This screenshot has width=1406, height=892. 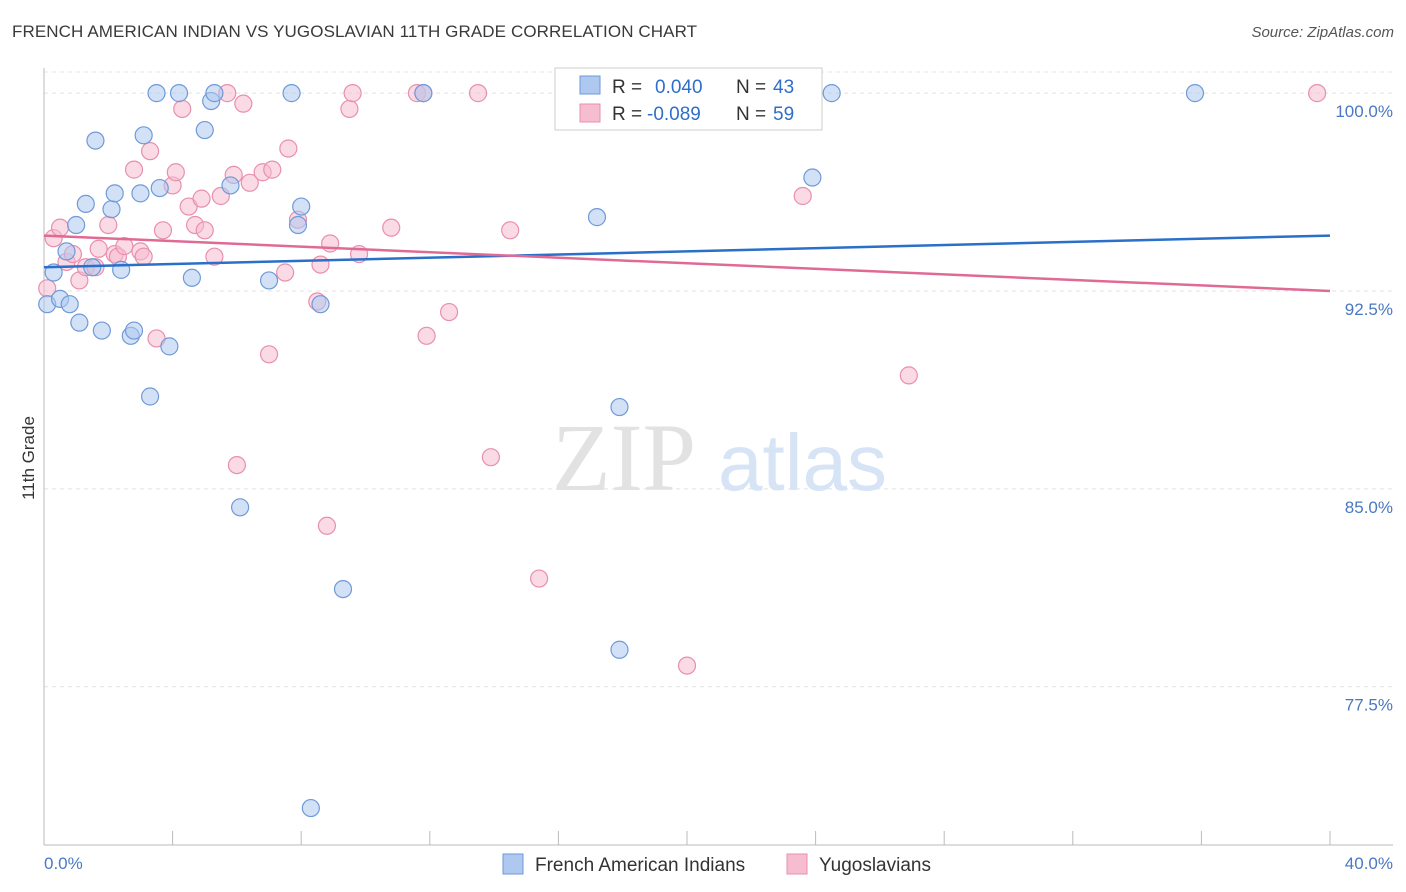 I want to click on trend-line-blue, so click(x=687, y=251).